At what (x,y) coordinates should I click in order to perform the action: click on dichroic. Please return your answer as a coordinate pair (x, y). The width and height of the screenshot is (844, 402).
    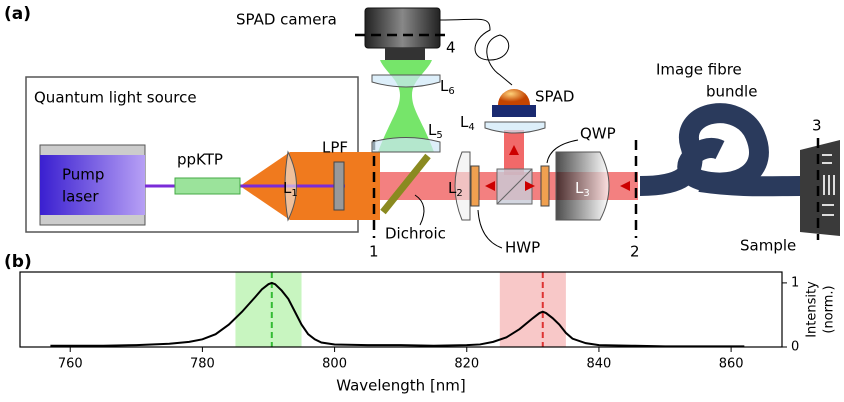
    Looking at the image, I should click on (405, 184).